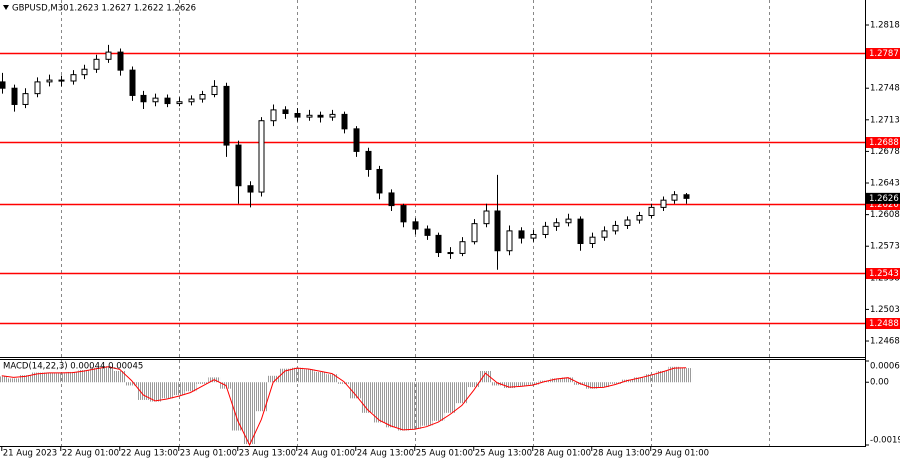 This screenshot has height=460, width=900. What do you see at coordinates (885, 89) in the screenshot?
I see `y-tick-label: 1.2748` at bounding box center [885, 89].